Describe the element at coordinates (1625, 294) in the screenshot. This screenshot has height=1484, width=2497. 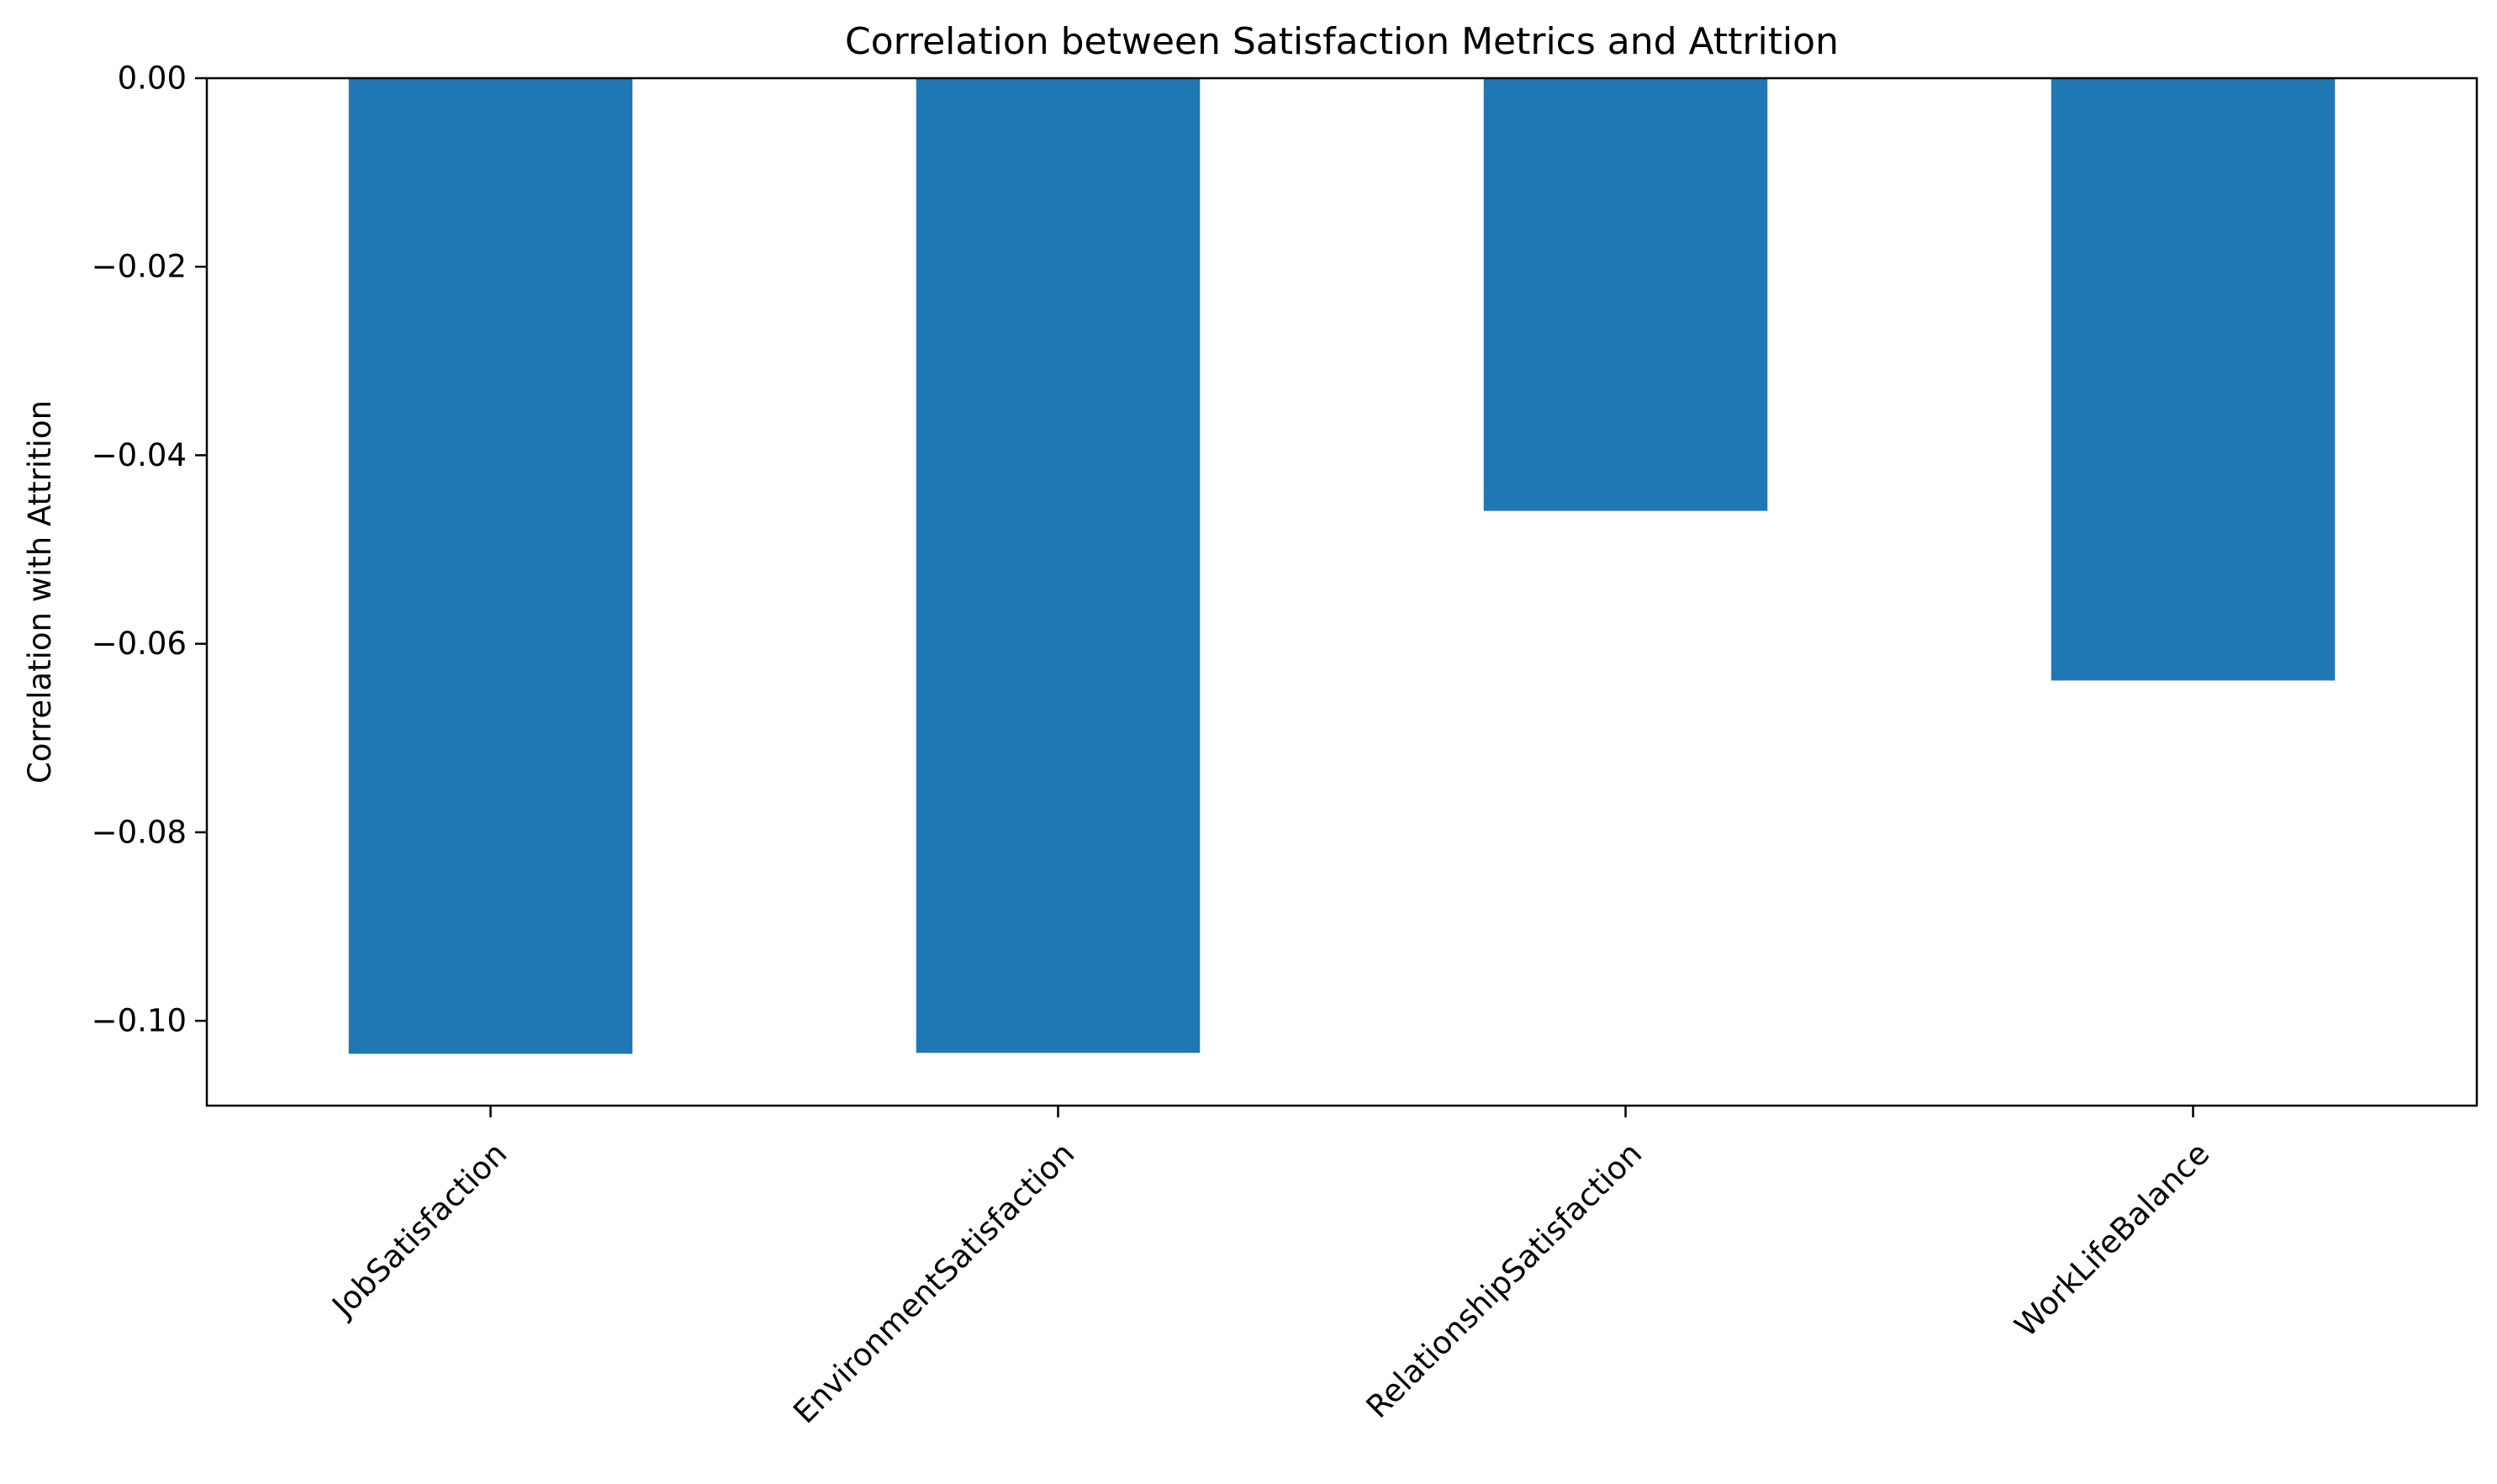
I see `bar-RelationshipSatisfaction` at that location.